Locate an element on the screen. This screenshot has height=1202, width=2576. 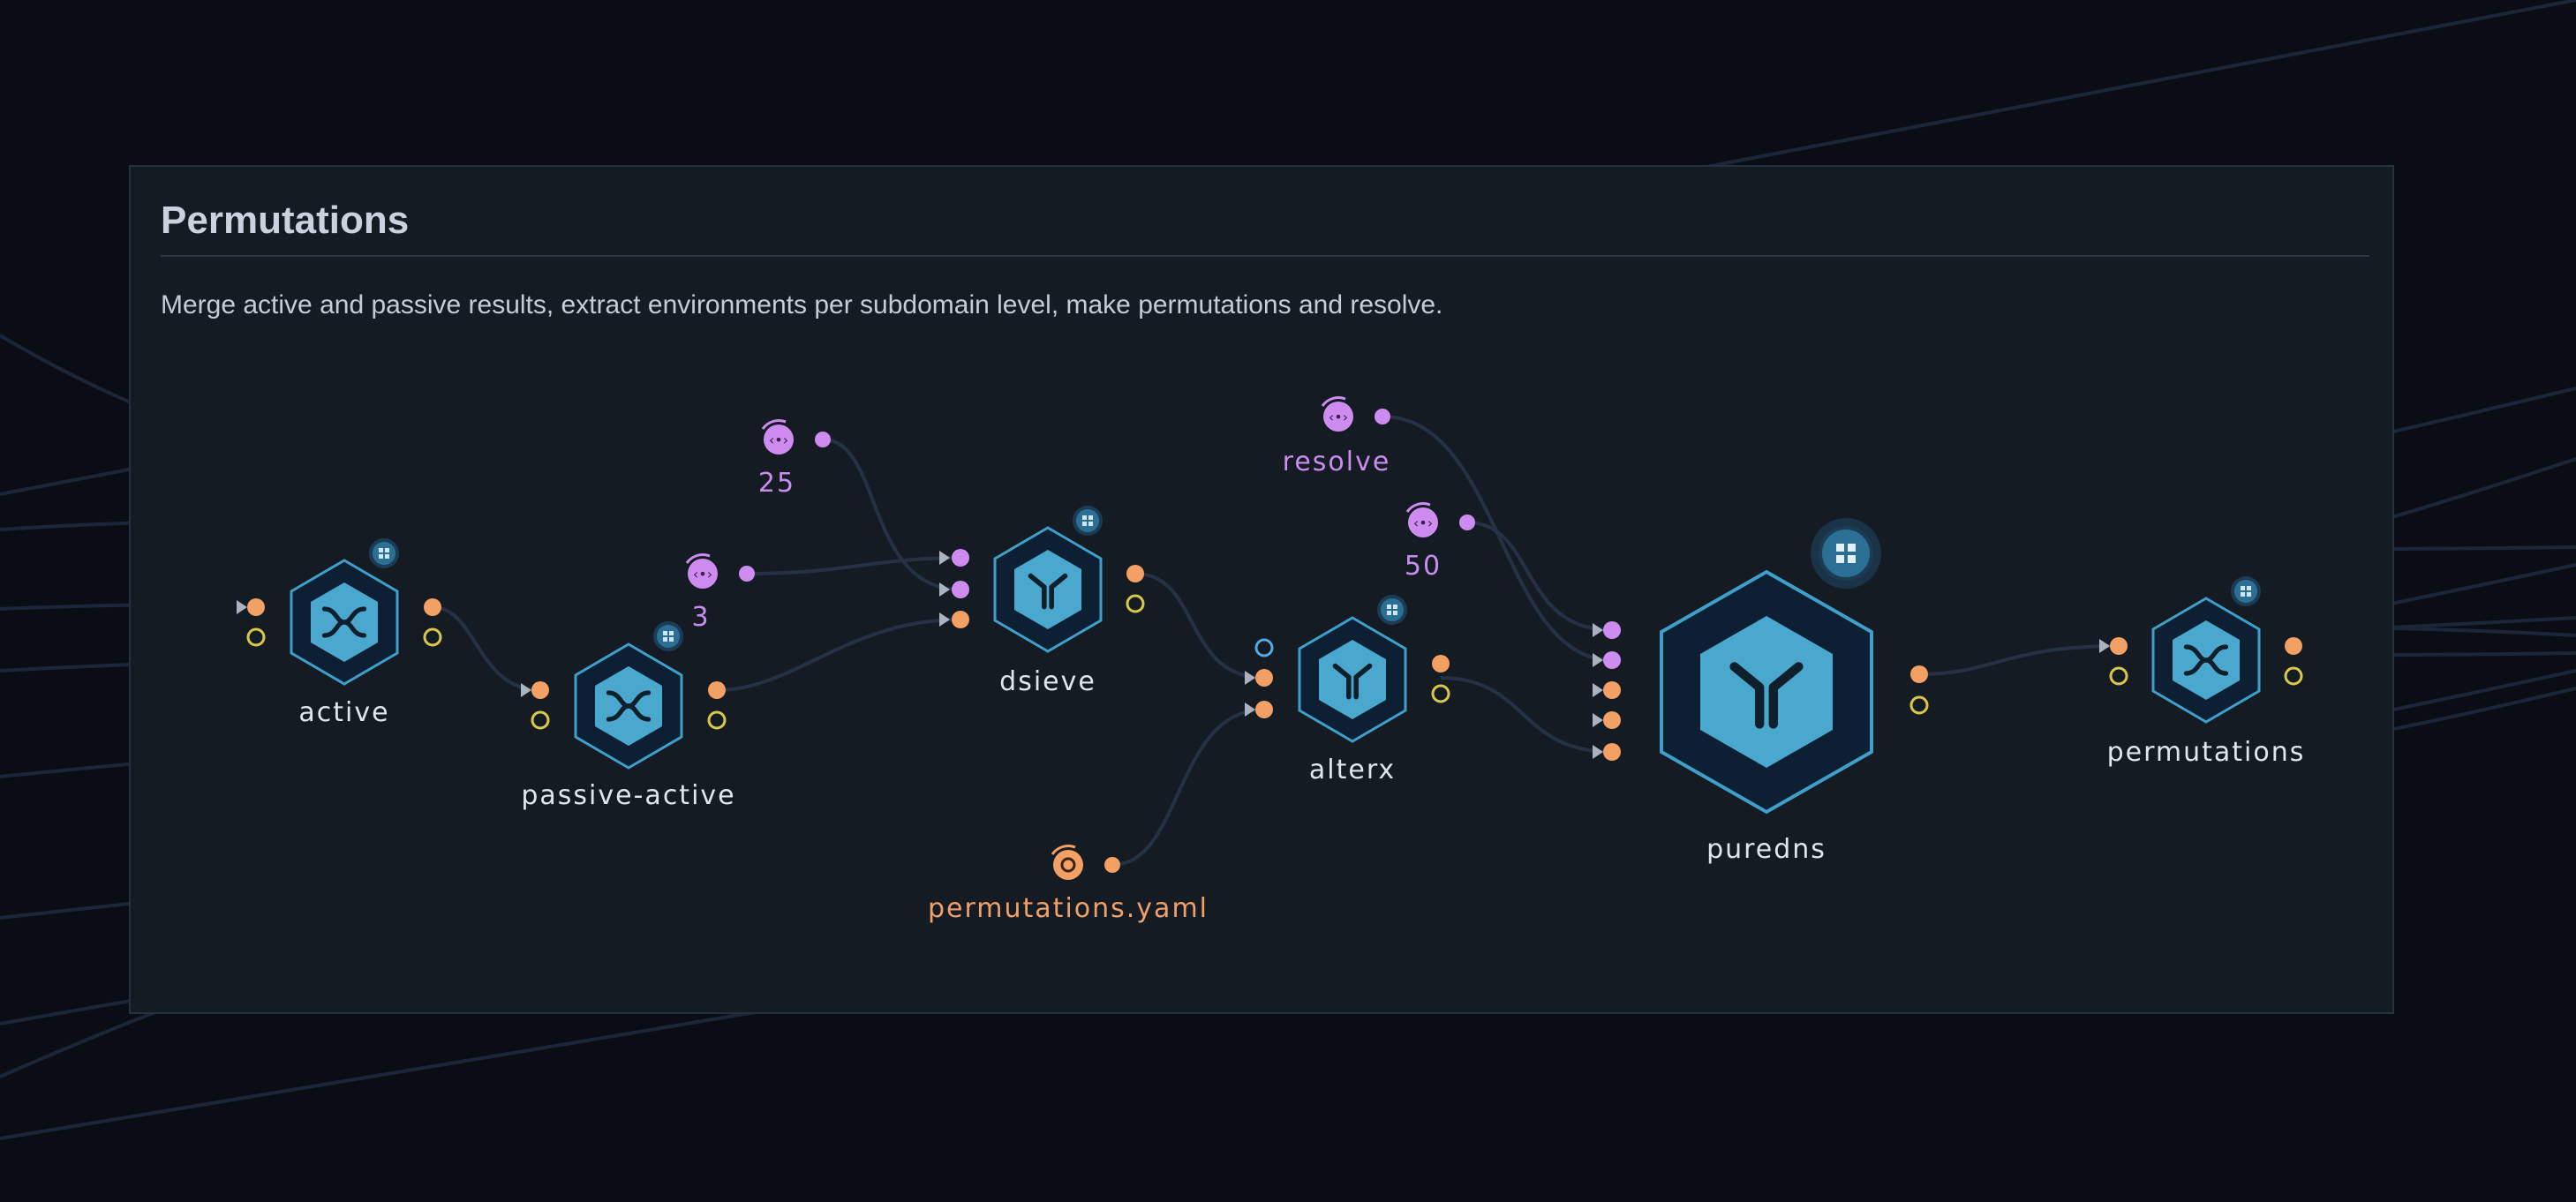
node-label-permutations: permutations is located at coordinates (2206, 753).